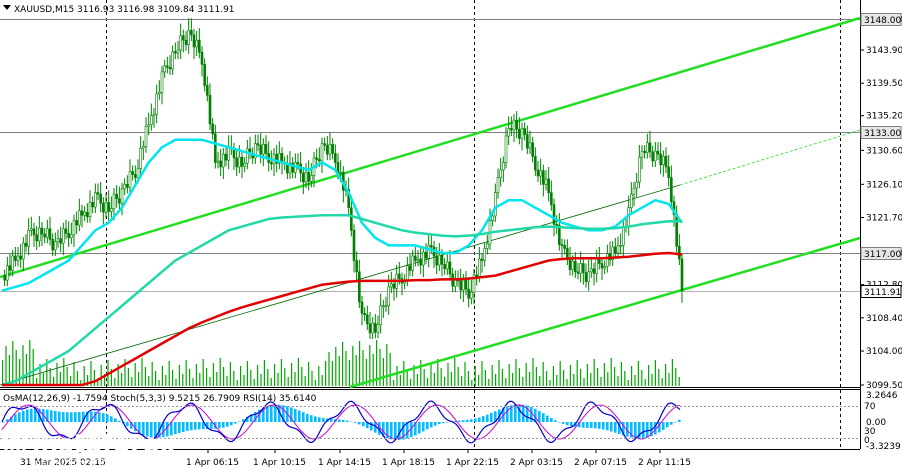  Describe the element at coordinates (7, 7) in the screenshot. I see `dropdown-triangle-icon` at that location.